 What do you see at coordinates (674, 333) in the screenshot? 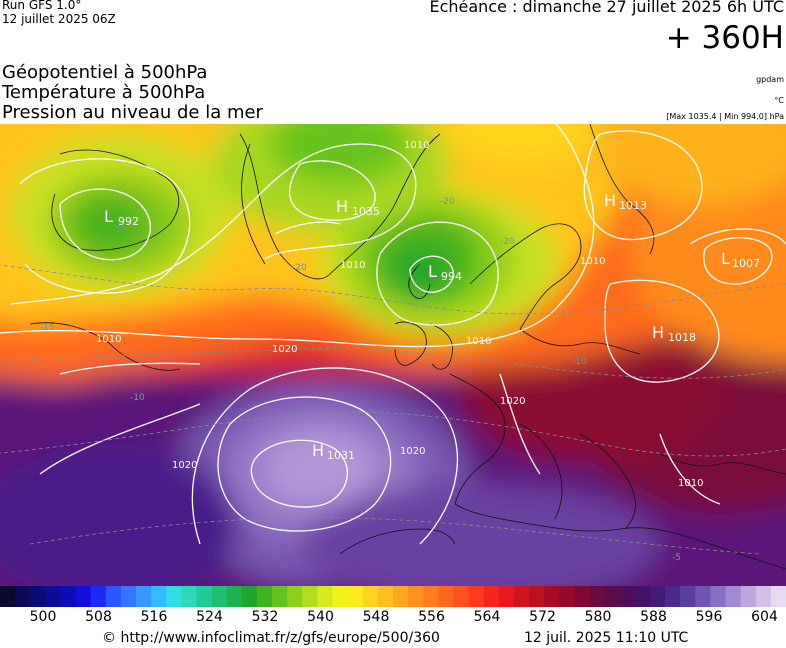
I see `pressure-center-high: H 1018` at bounding box center [674, 333].